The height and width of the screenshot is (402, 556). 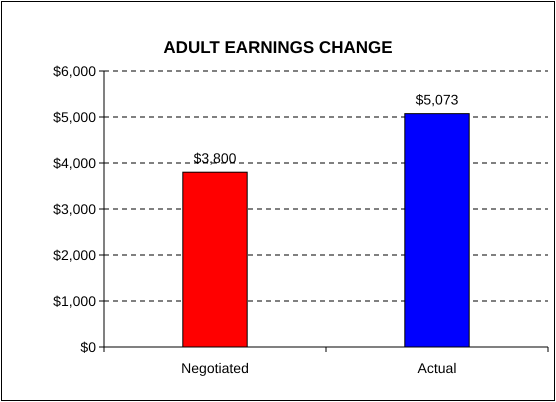 What do you see at coordinates (74, 300) in the screenshot?
I see `y-tick-label: $1,000` at bounding box center [74, 300].